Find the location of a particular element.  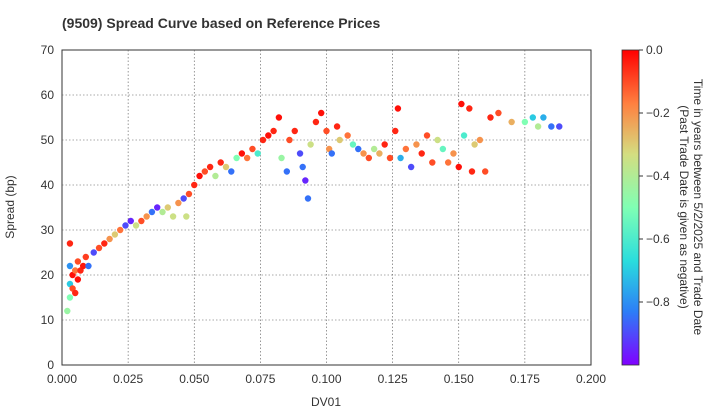

colorbar-tick-label: 0.0 is located at coordinates (654, 50).